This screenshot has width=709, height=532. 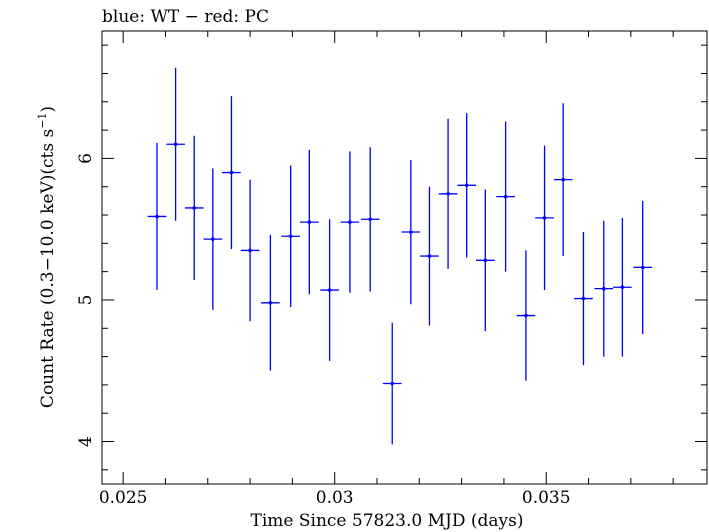 I want to click on x-tick-label: 0.035, so click(x=546, y=498).